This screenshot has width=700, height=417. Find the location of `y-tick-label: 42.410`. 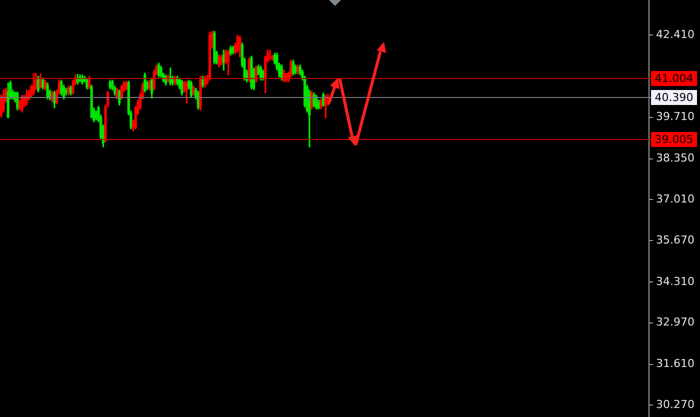

y-tick-label: 42.410 is located at coordinates (675, 34).